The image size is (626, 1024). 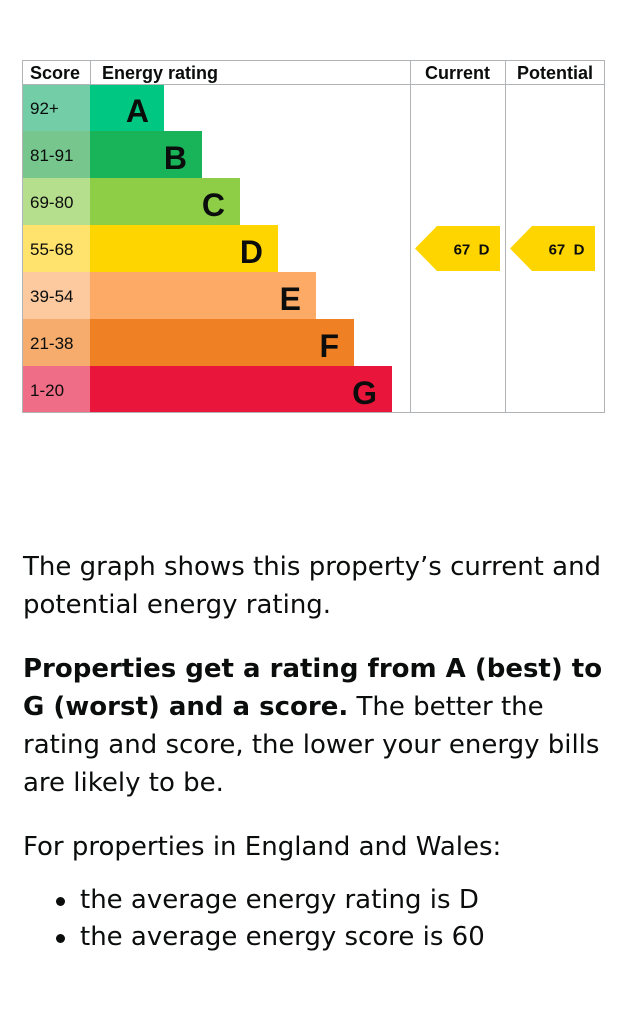 What do you see at coordinates (184, 248) in the screenshot?
I see `rating-bar-d` at bounding box center [184, 248].